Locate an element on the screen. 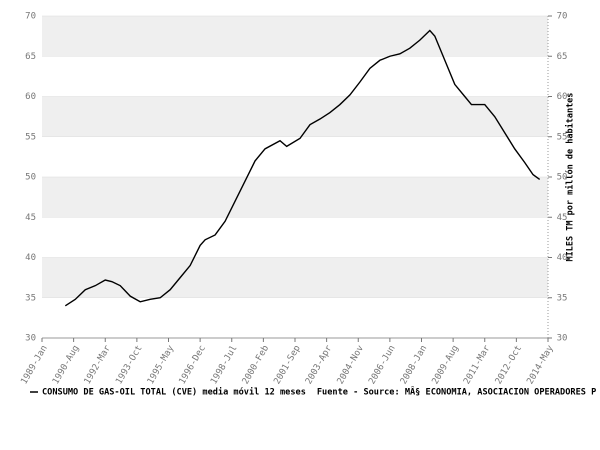 The height and width of the screenshot is (450, 600). y2-tick-label: 70 is located at coordinates (562, 17).